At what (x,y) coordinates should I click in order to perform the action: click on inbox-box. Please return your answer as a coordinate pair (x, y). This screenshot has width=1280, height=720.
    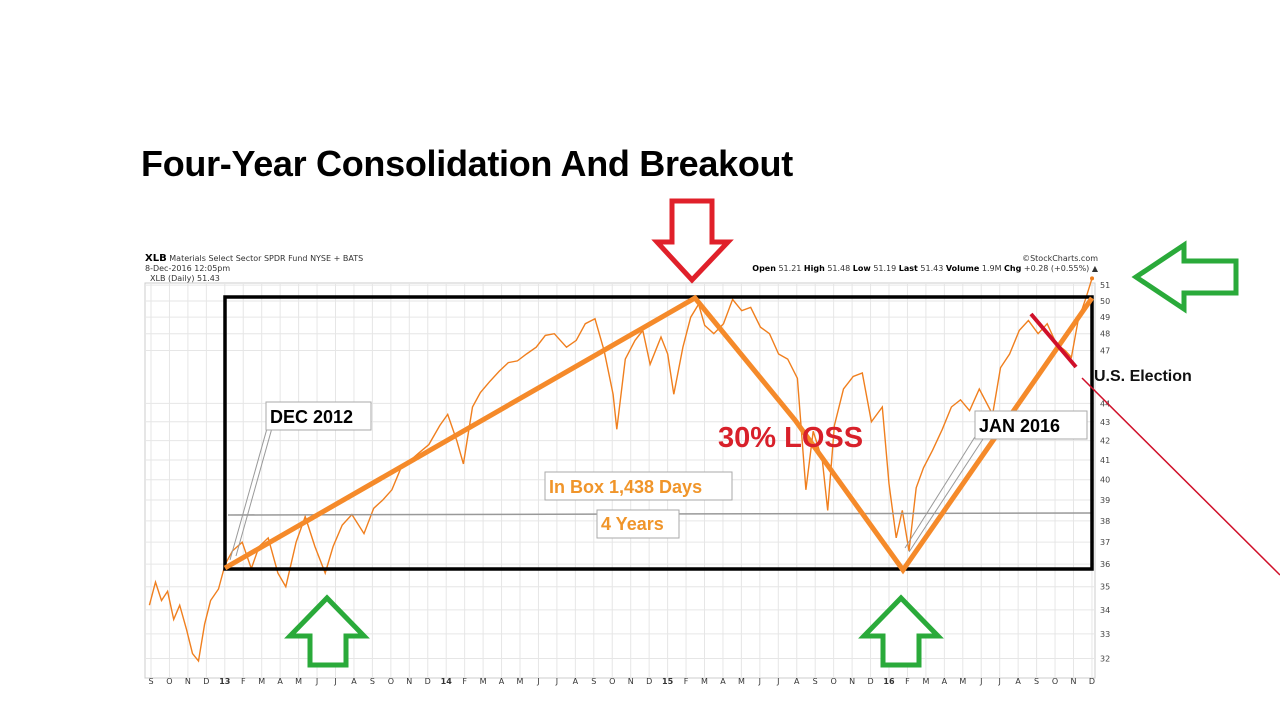
    Looking at the image, I should click on (638, 486).